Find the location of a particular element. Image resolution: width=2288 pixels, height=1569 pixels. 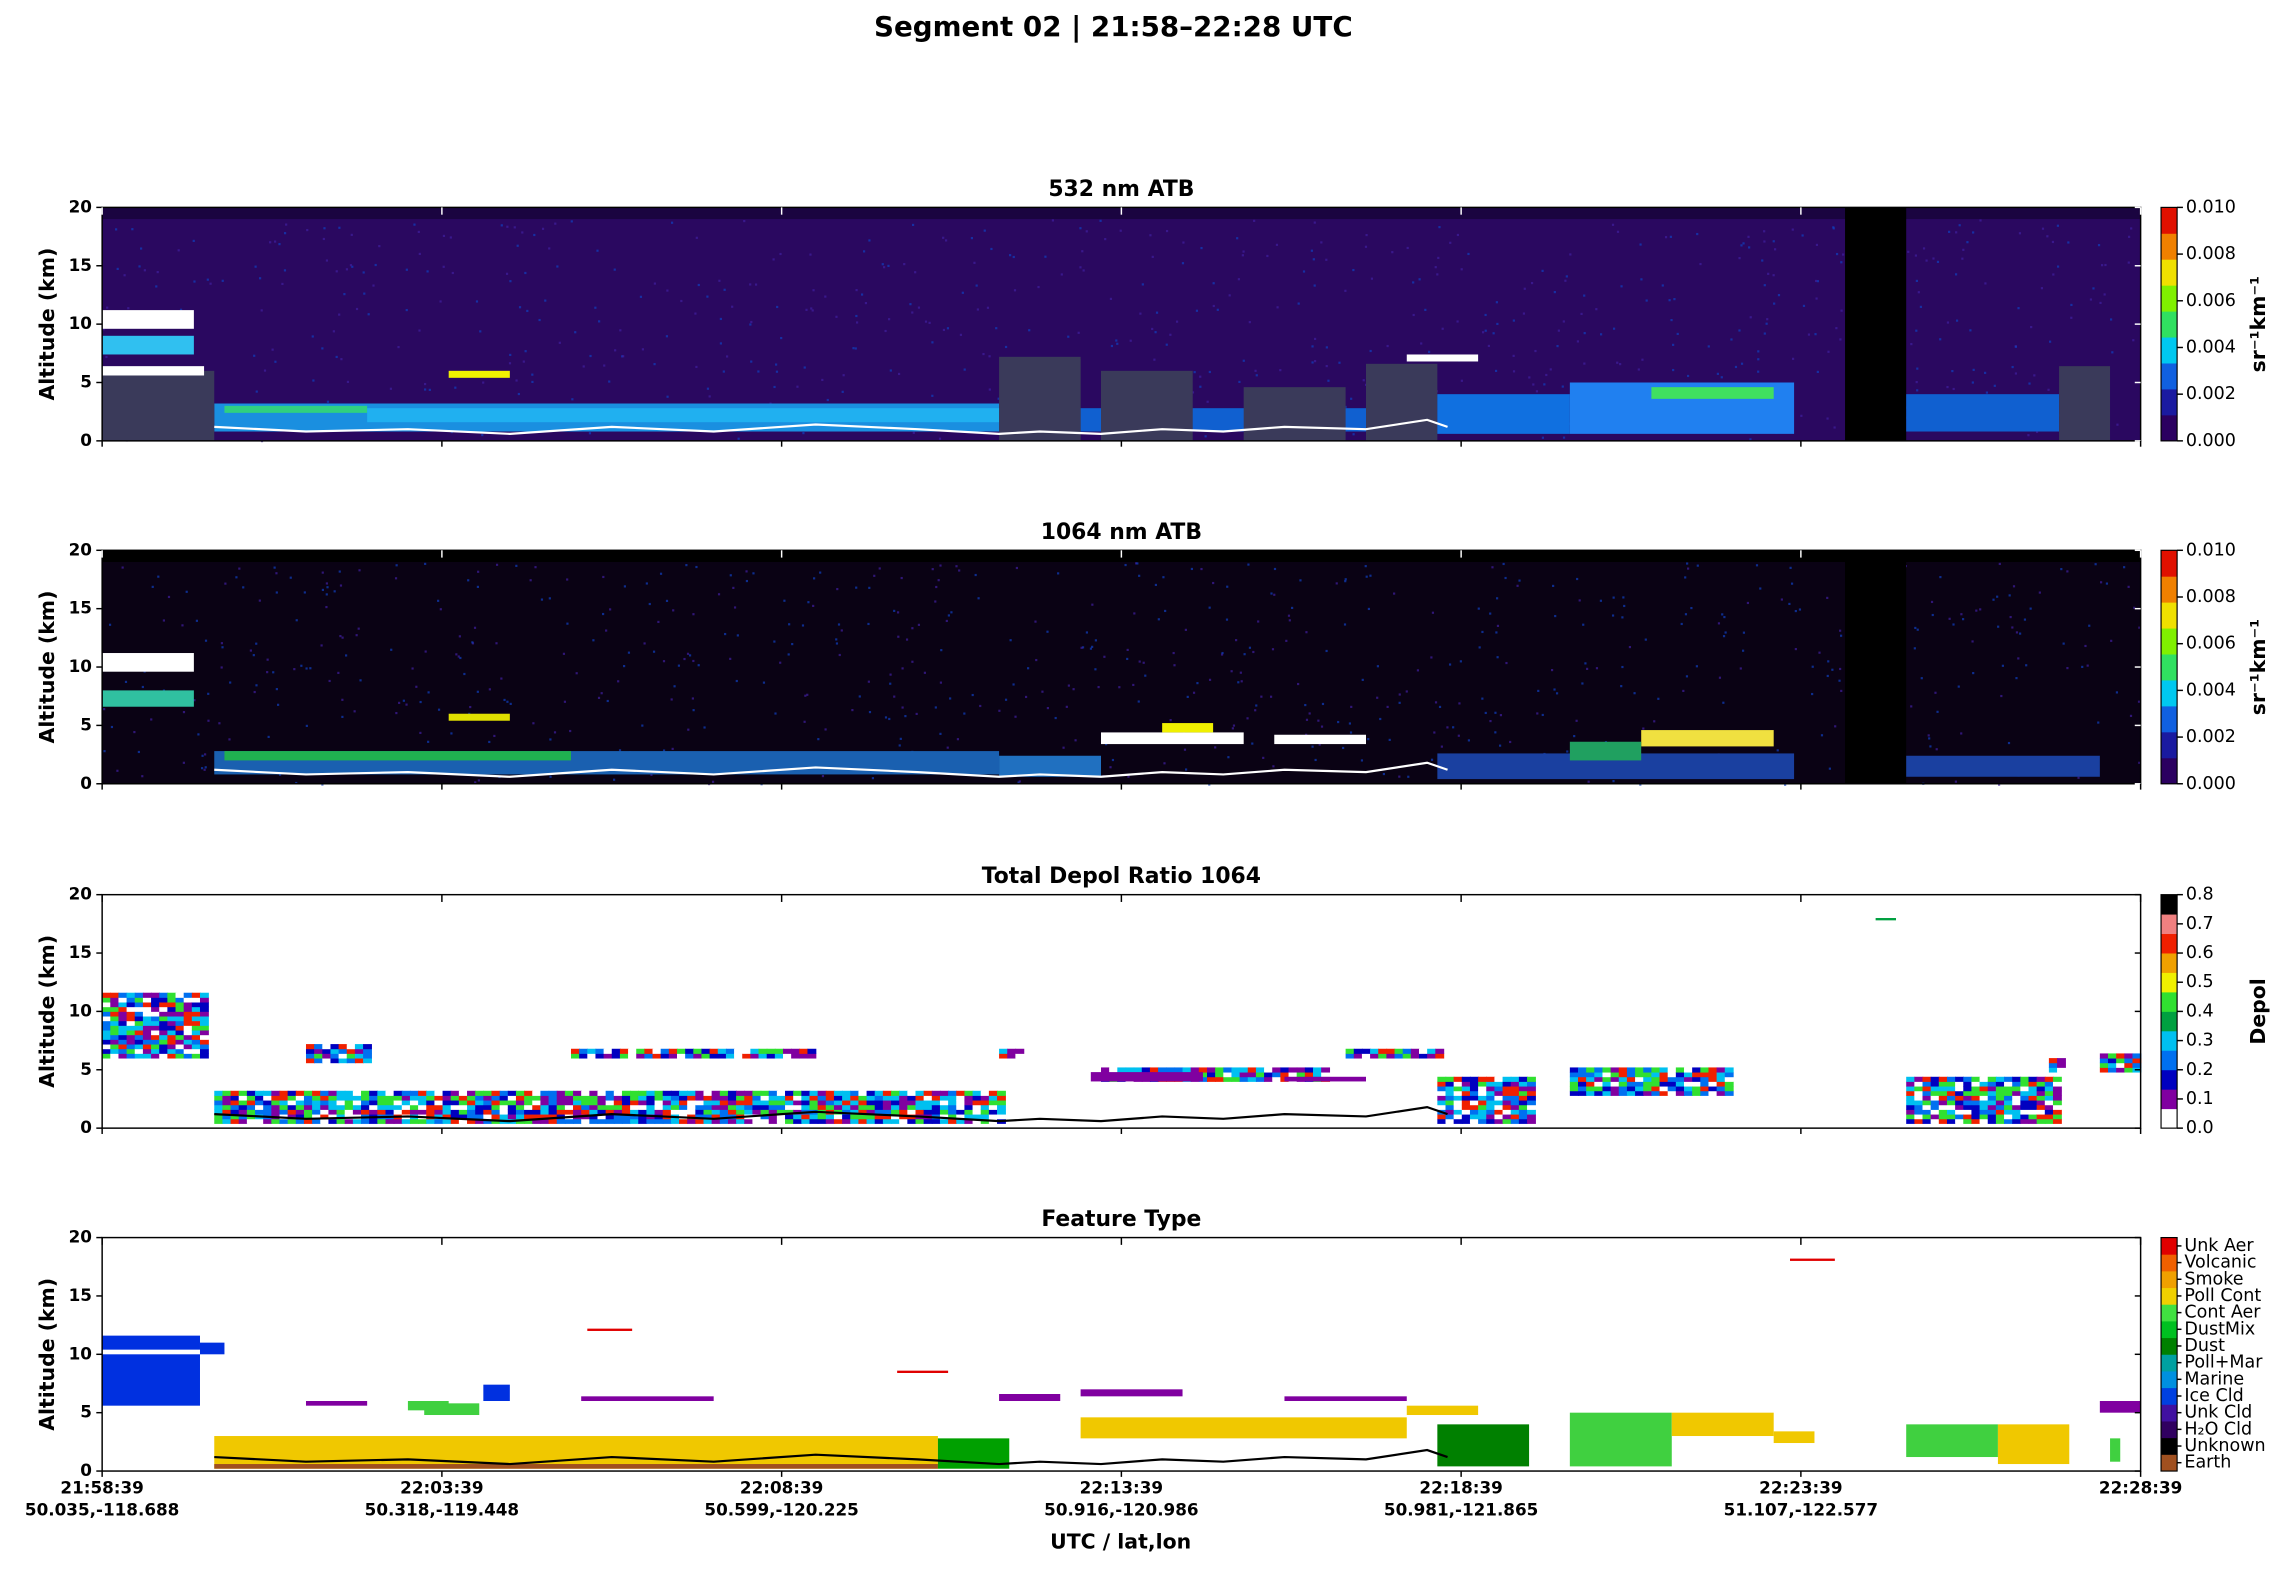

colorbar-step is located at coordinates (2169, 771).